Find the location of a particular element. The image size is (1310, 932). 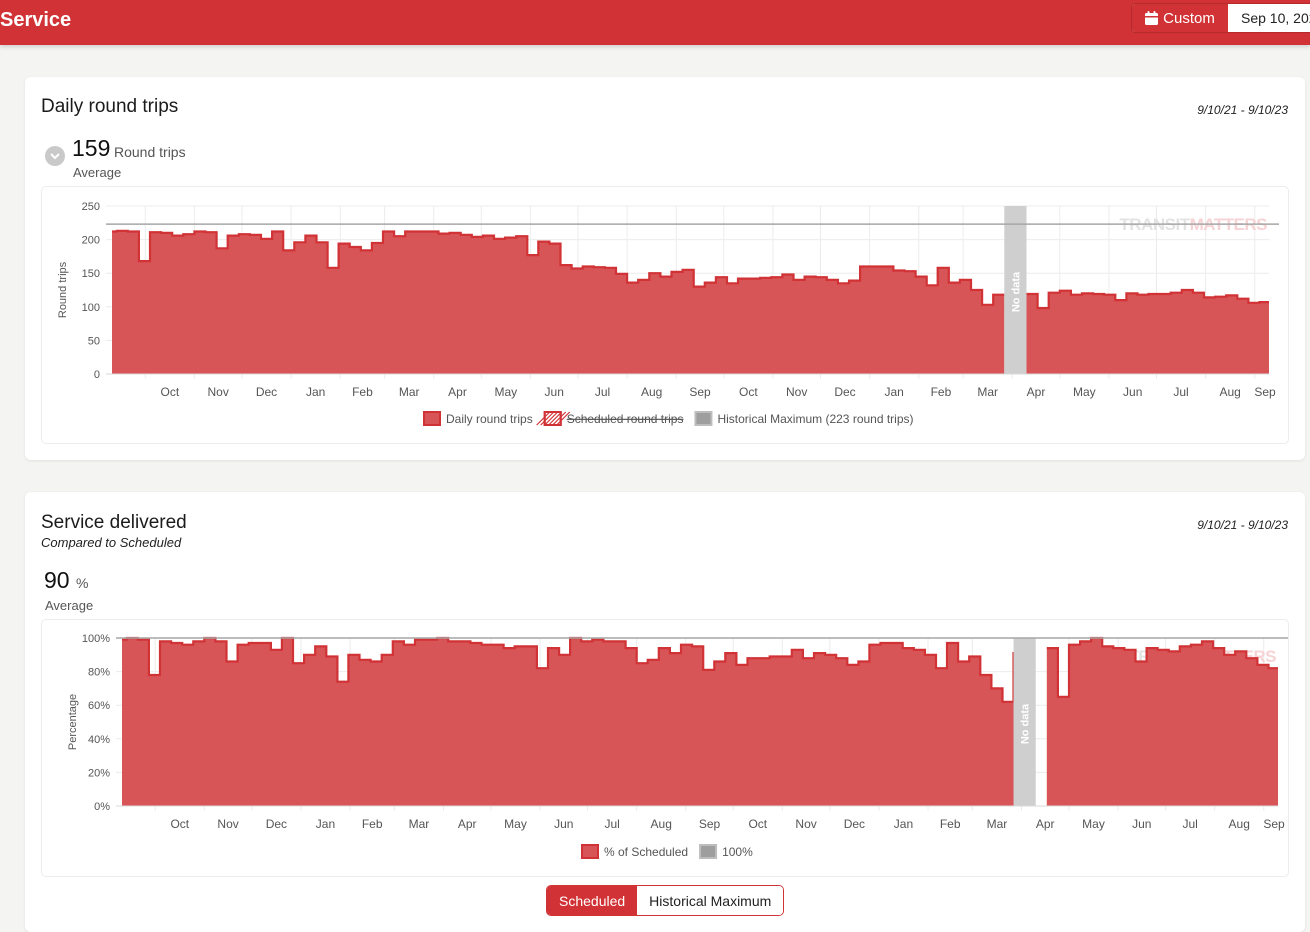

y-tick-label: 100 is located at coordinates (91, 308).